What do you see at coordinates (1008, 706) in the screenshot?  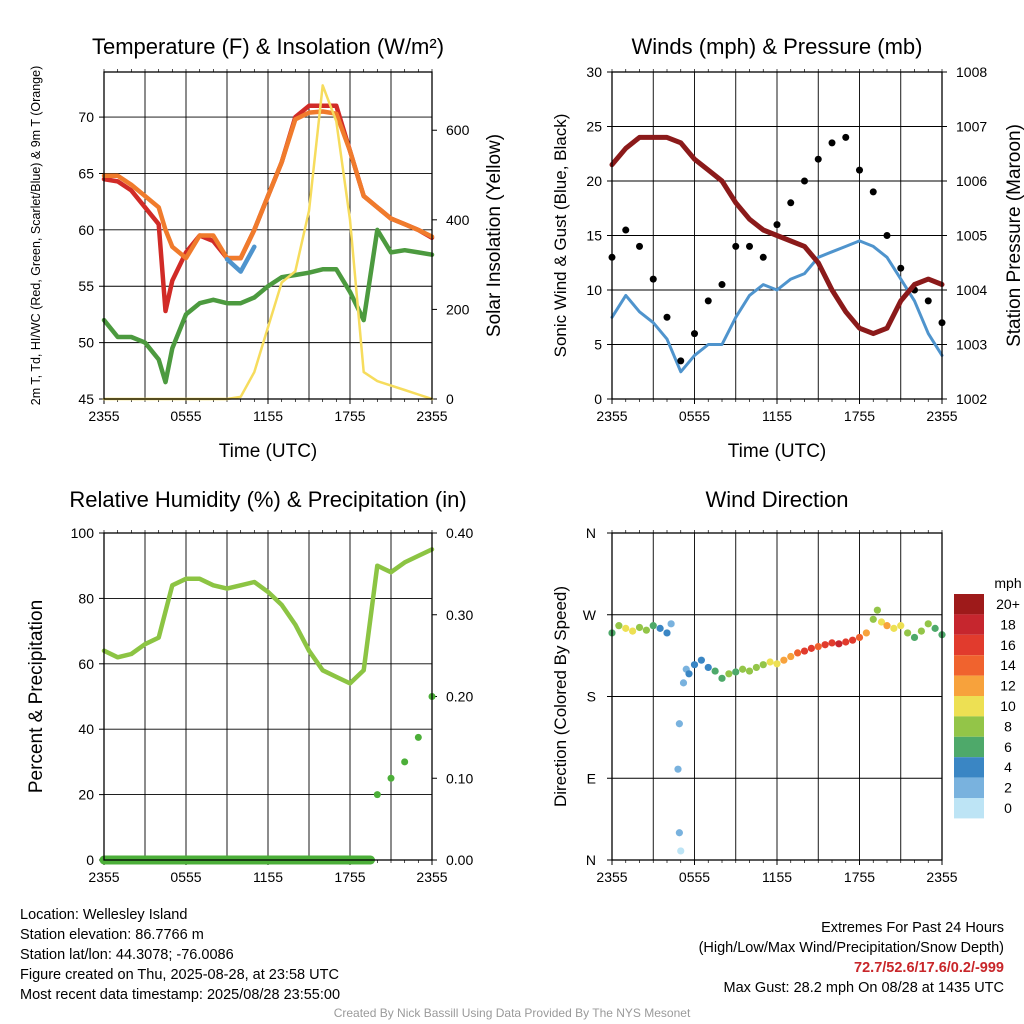 I see `legend-label: 10` at bounding box center [1008, 706].